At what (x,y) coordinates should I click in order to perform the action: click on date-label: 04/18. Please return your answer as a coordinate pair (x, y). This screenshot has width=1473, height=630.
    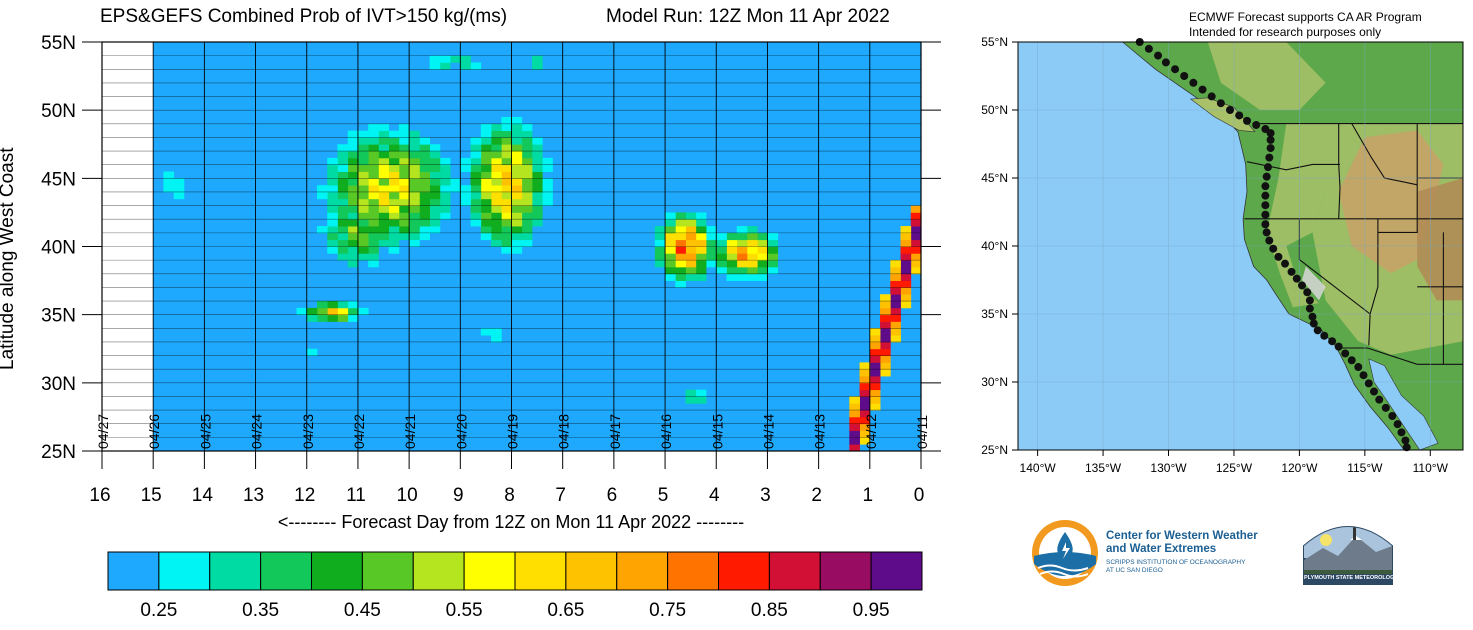
    Looking at the image, I should click on (564, 431).